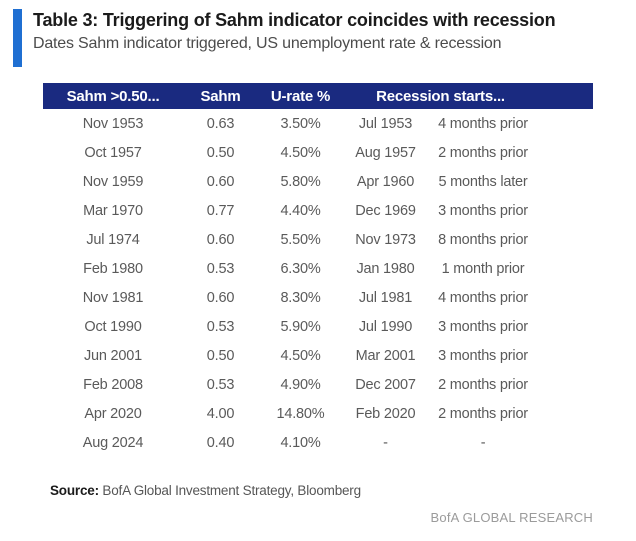 This screenshot has height=541, width=636. Describe the element at coordinates (74, 490) in the screenshot. I see `source-label: Source:` at that location.